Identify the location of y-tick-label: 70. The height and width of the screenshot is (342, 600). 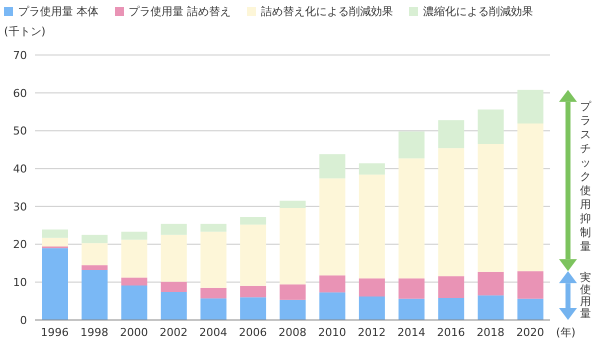
(20, 55).